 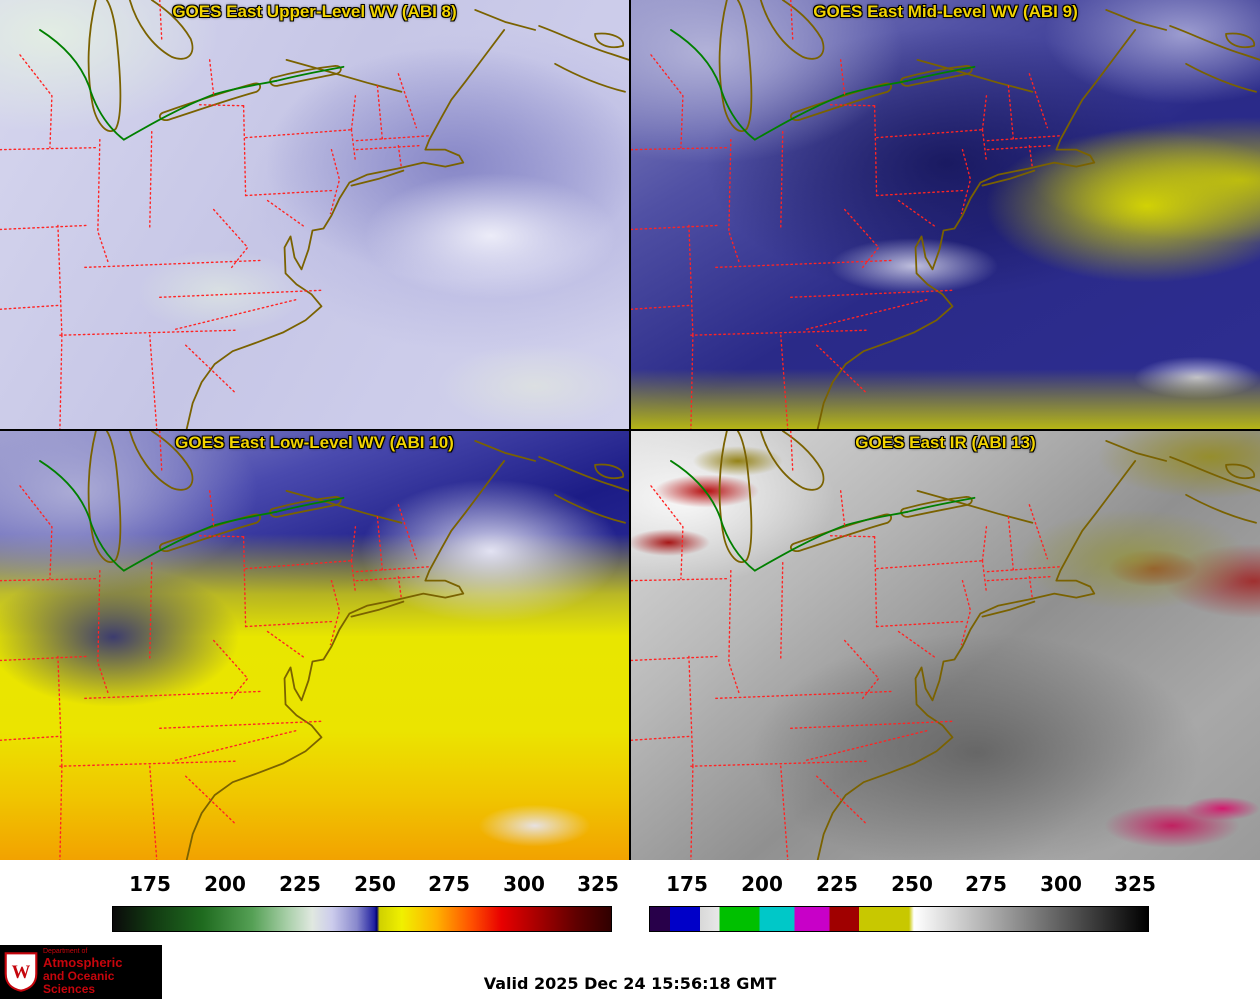 What do you see at coordinates (945, 11) in the screenshot?
I see `panel-title-abi9: GOES East Mid-Level WV (ABI 9)` at bounding box center [945, 11].